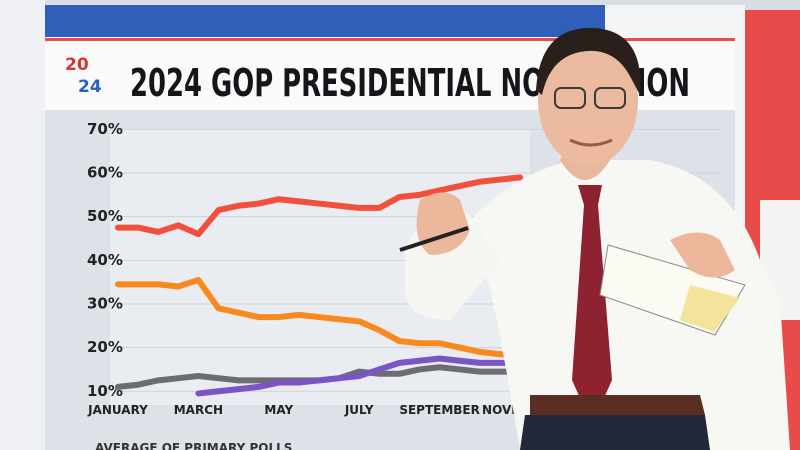  Describe the element at coordinates (591, 142) in the screenshot. I see `mouth` at that location.